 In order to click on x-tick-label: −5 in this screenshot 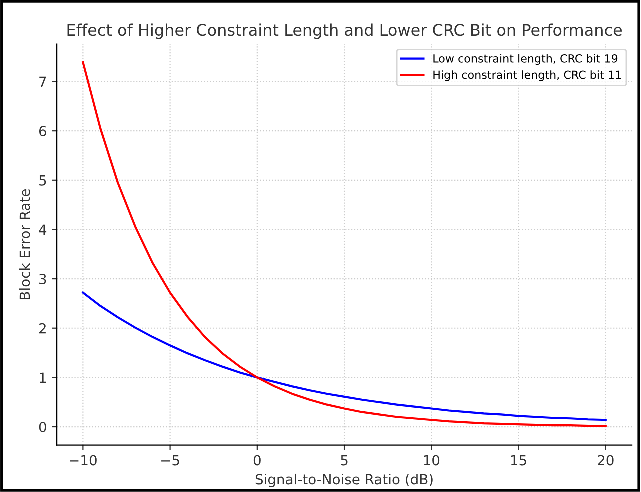, I will do `click(171, 460)`.